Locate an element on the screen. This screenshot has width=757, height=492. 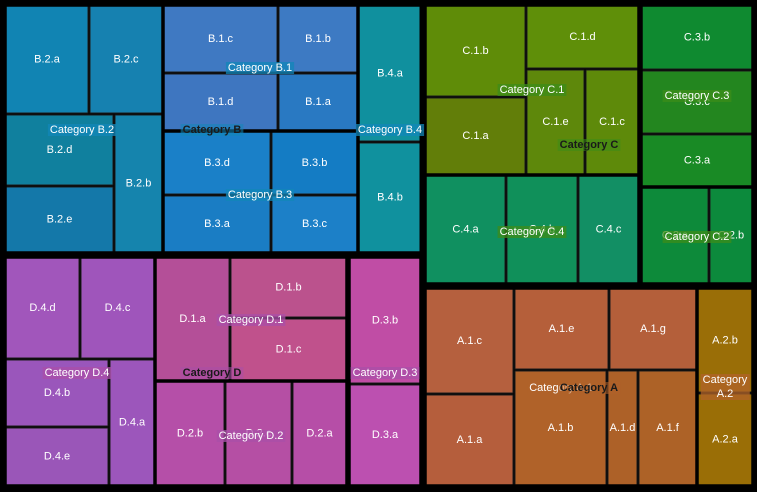
leaf-c-3-b is located at coordinates (697, 37).